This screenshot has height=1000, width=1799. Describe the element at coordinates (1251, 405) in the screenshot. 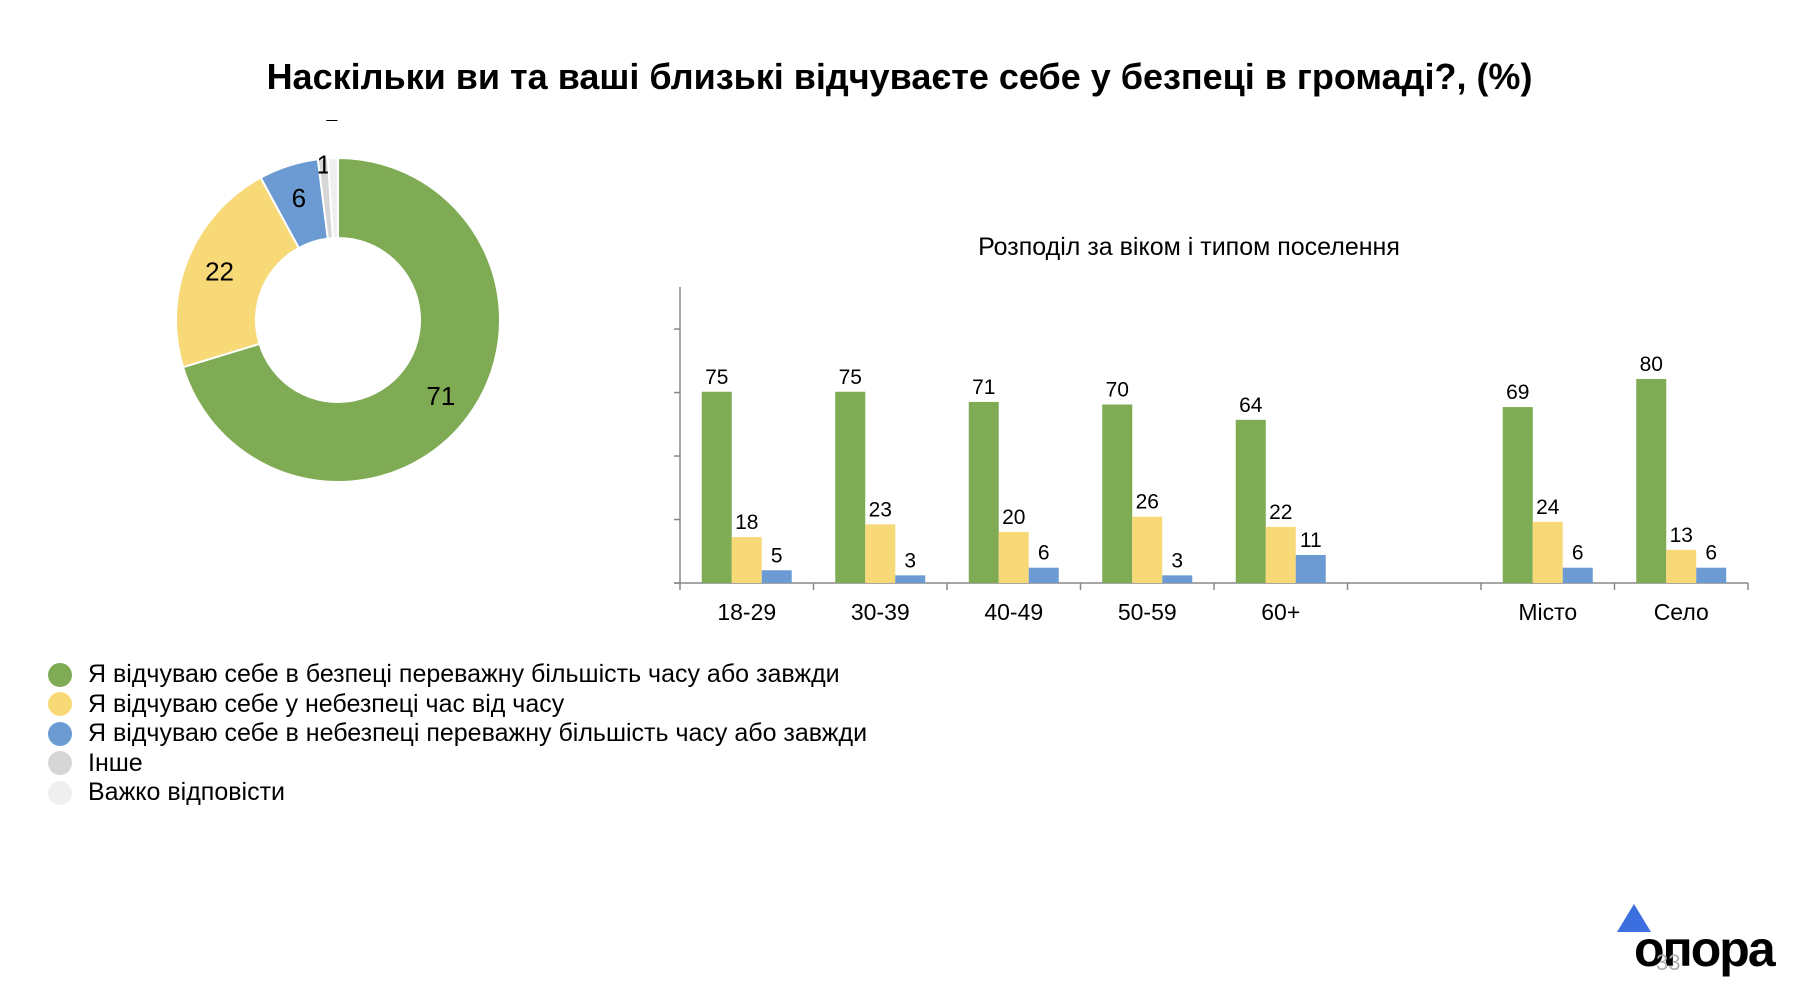

I see `bar-value-label: 64` at that location.